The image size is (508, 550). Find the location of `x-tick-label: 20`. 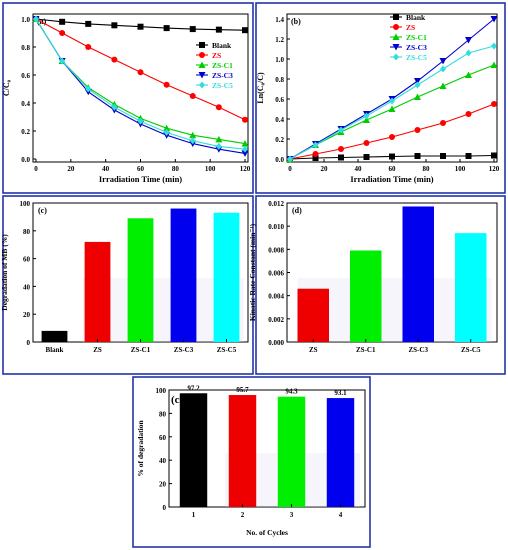

x-tick-label: 20 is located at coordinates (71, 169).